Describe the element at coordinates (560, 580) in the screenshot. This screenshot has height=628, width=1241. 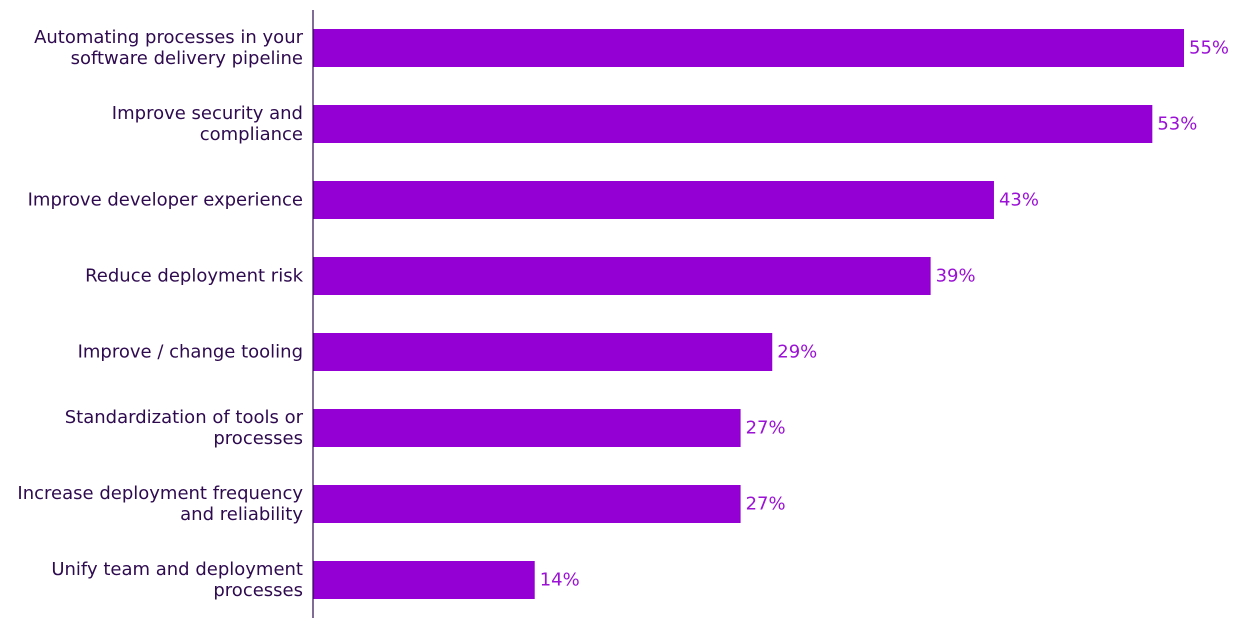
I see `bar-value-label: 14%` at that location.